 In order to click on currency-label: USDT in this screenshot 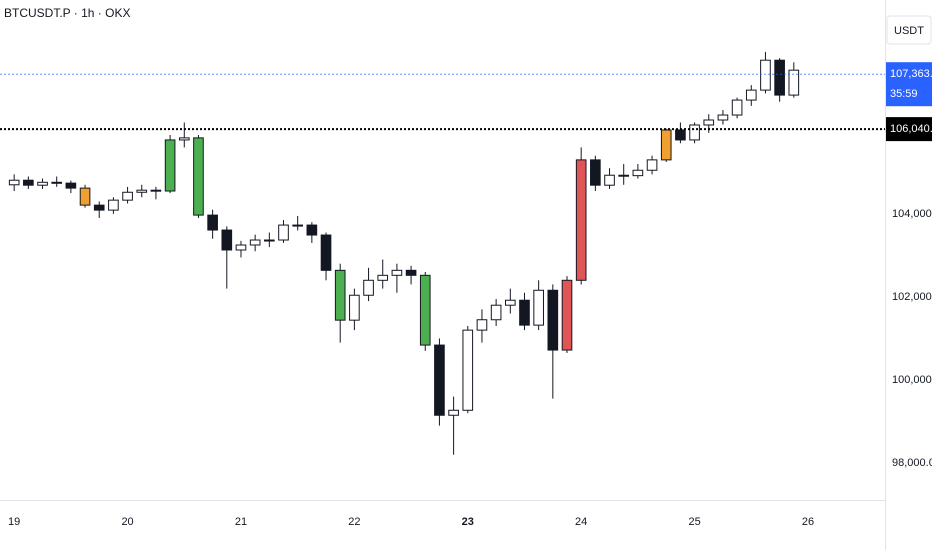, I will do `click(909, 31)`.